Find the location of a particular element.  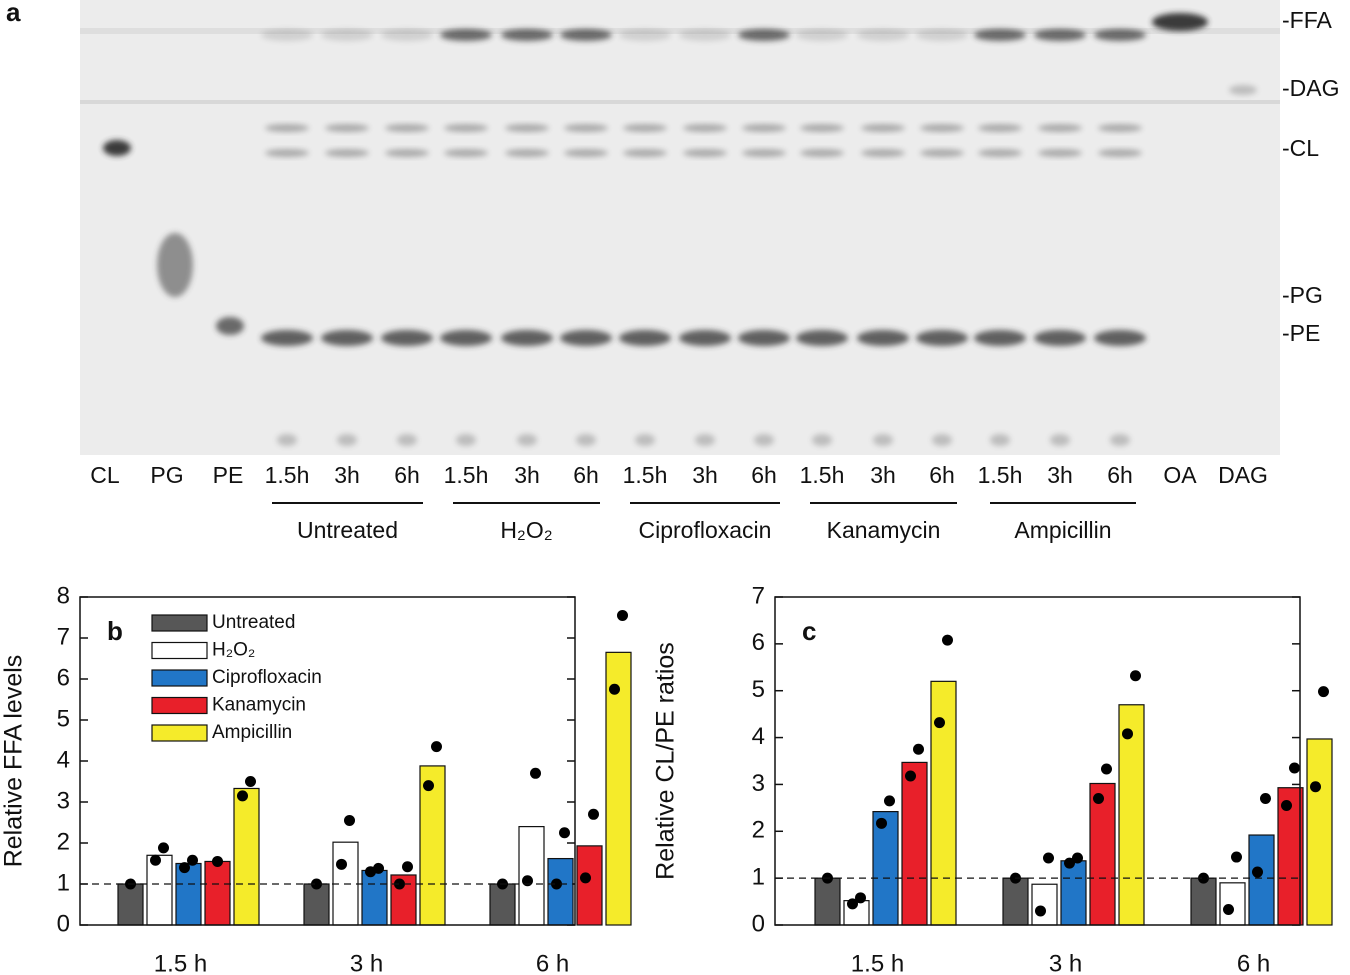

lane-label: PE is located at coordinates (228, 475).